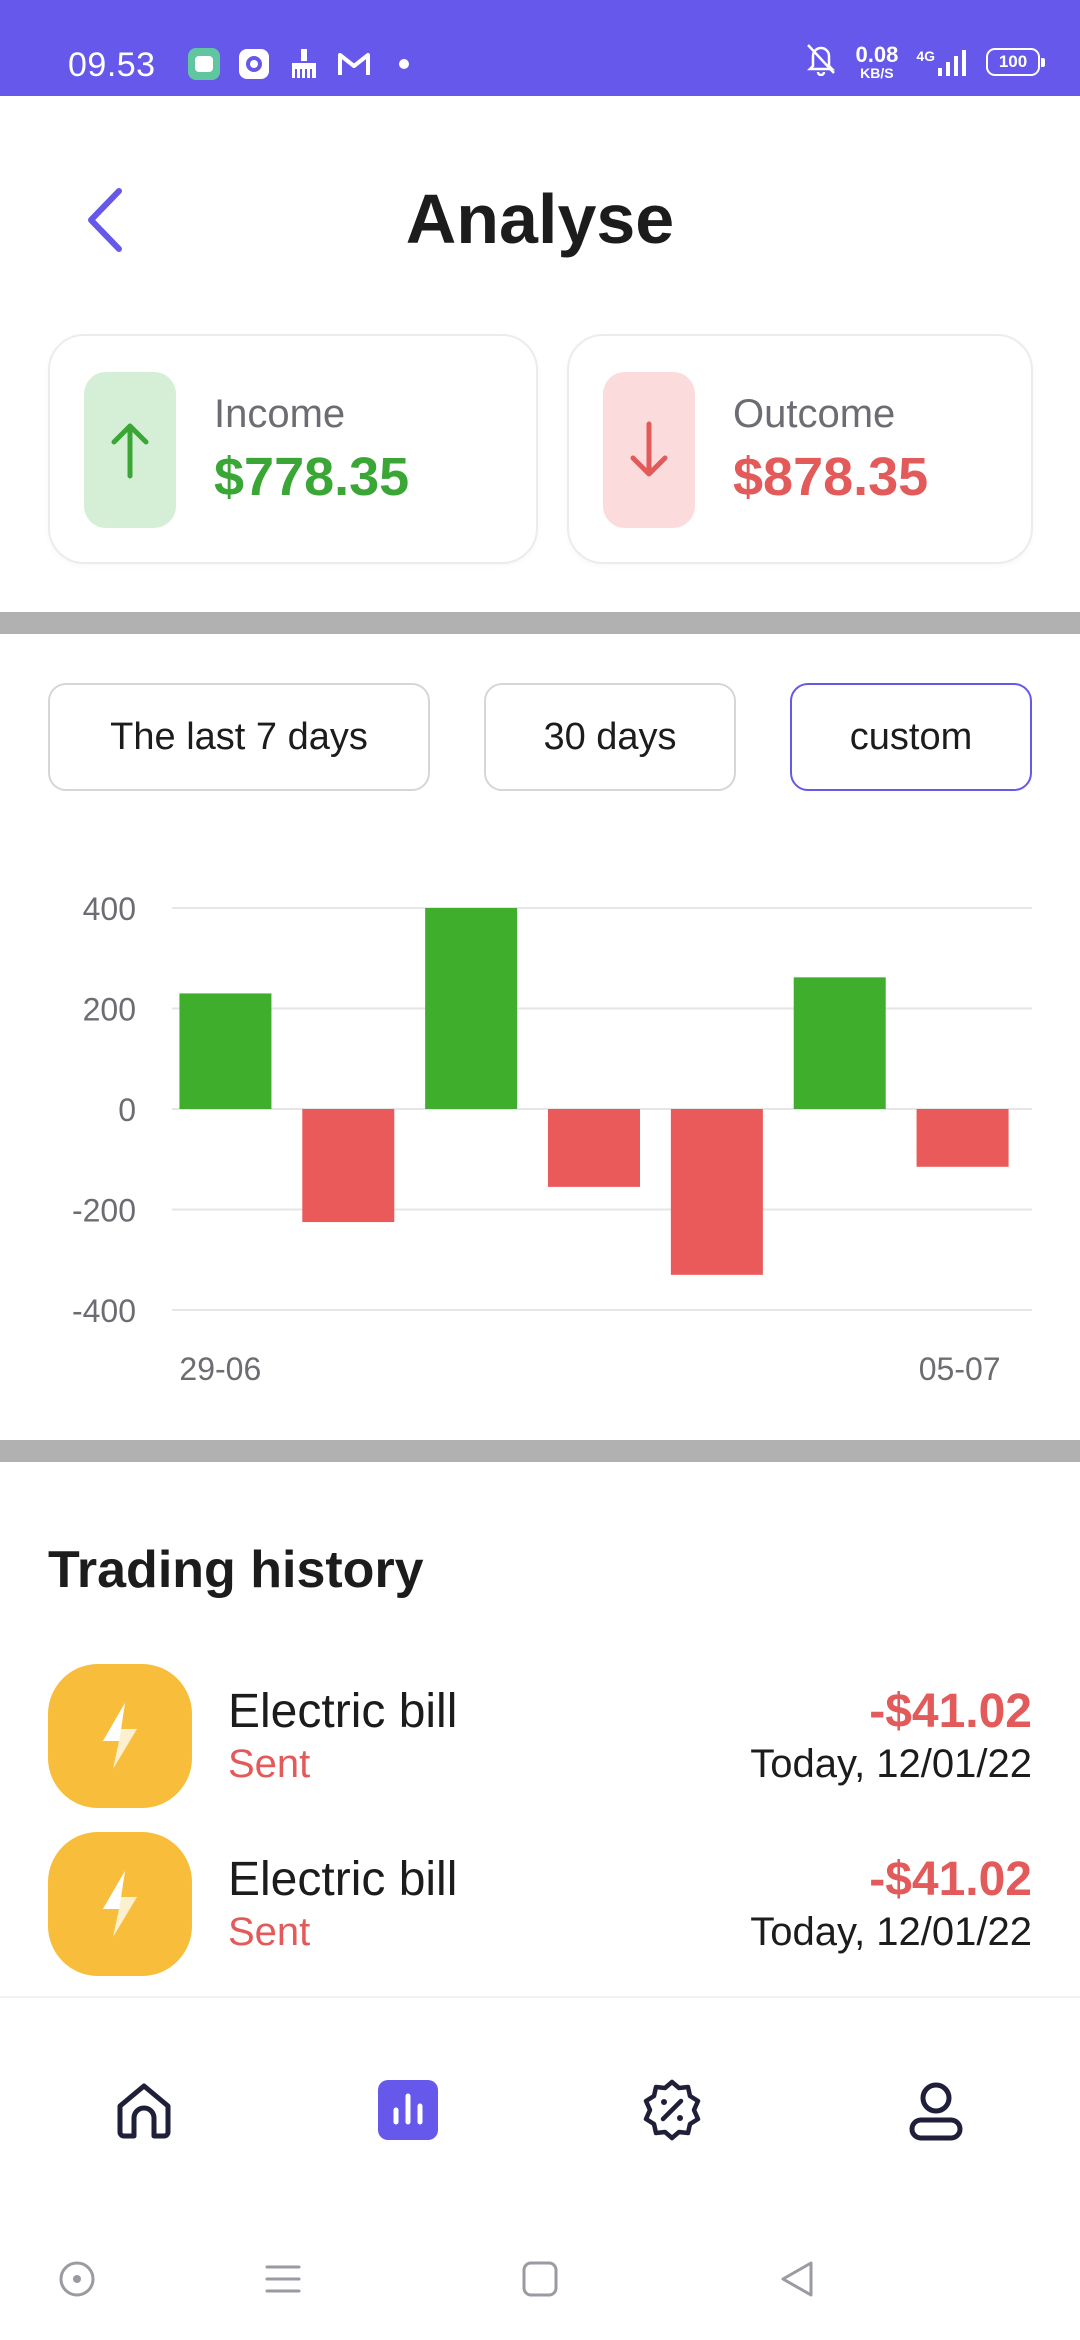 The image size is (1080, 2340). What do you see at coordinates (610, 737) in the screenshot?
I see `filter-30-days-button: 30 days` at bounding box center [610, 737].